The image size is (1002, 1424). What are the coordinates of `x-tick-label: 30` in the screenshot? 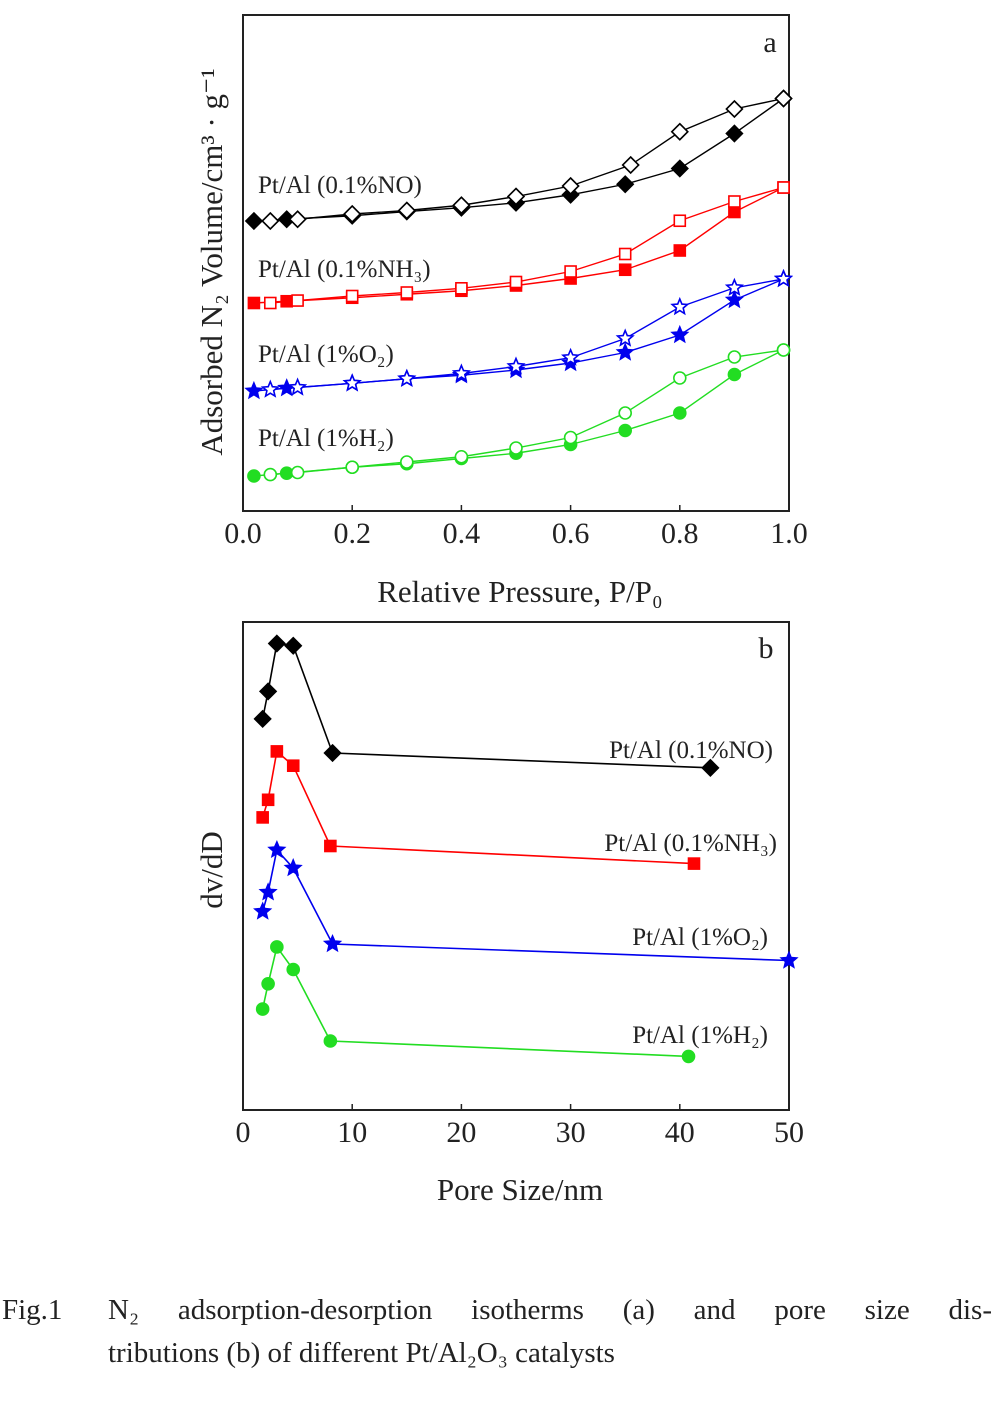 It's located at (571, 1132).